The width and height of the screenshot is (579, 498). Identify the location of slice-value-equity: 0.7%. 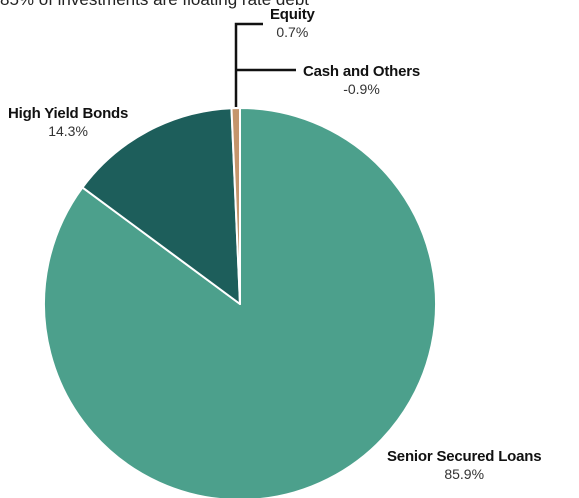
(292, 32).